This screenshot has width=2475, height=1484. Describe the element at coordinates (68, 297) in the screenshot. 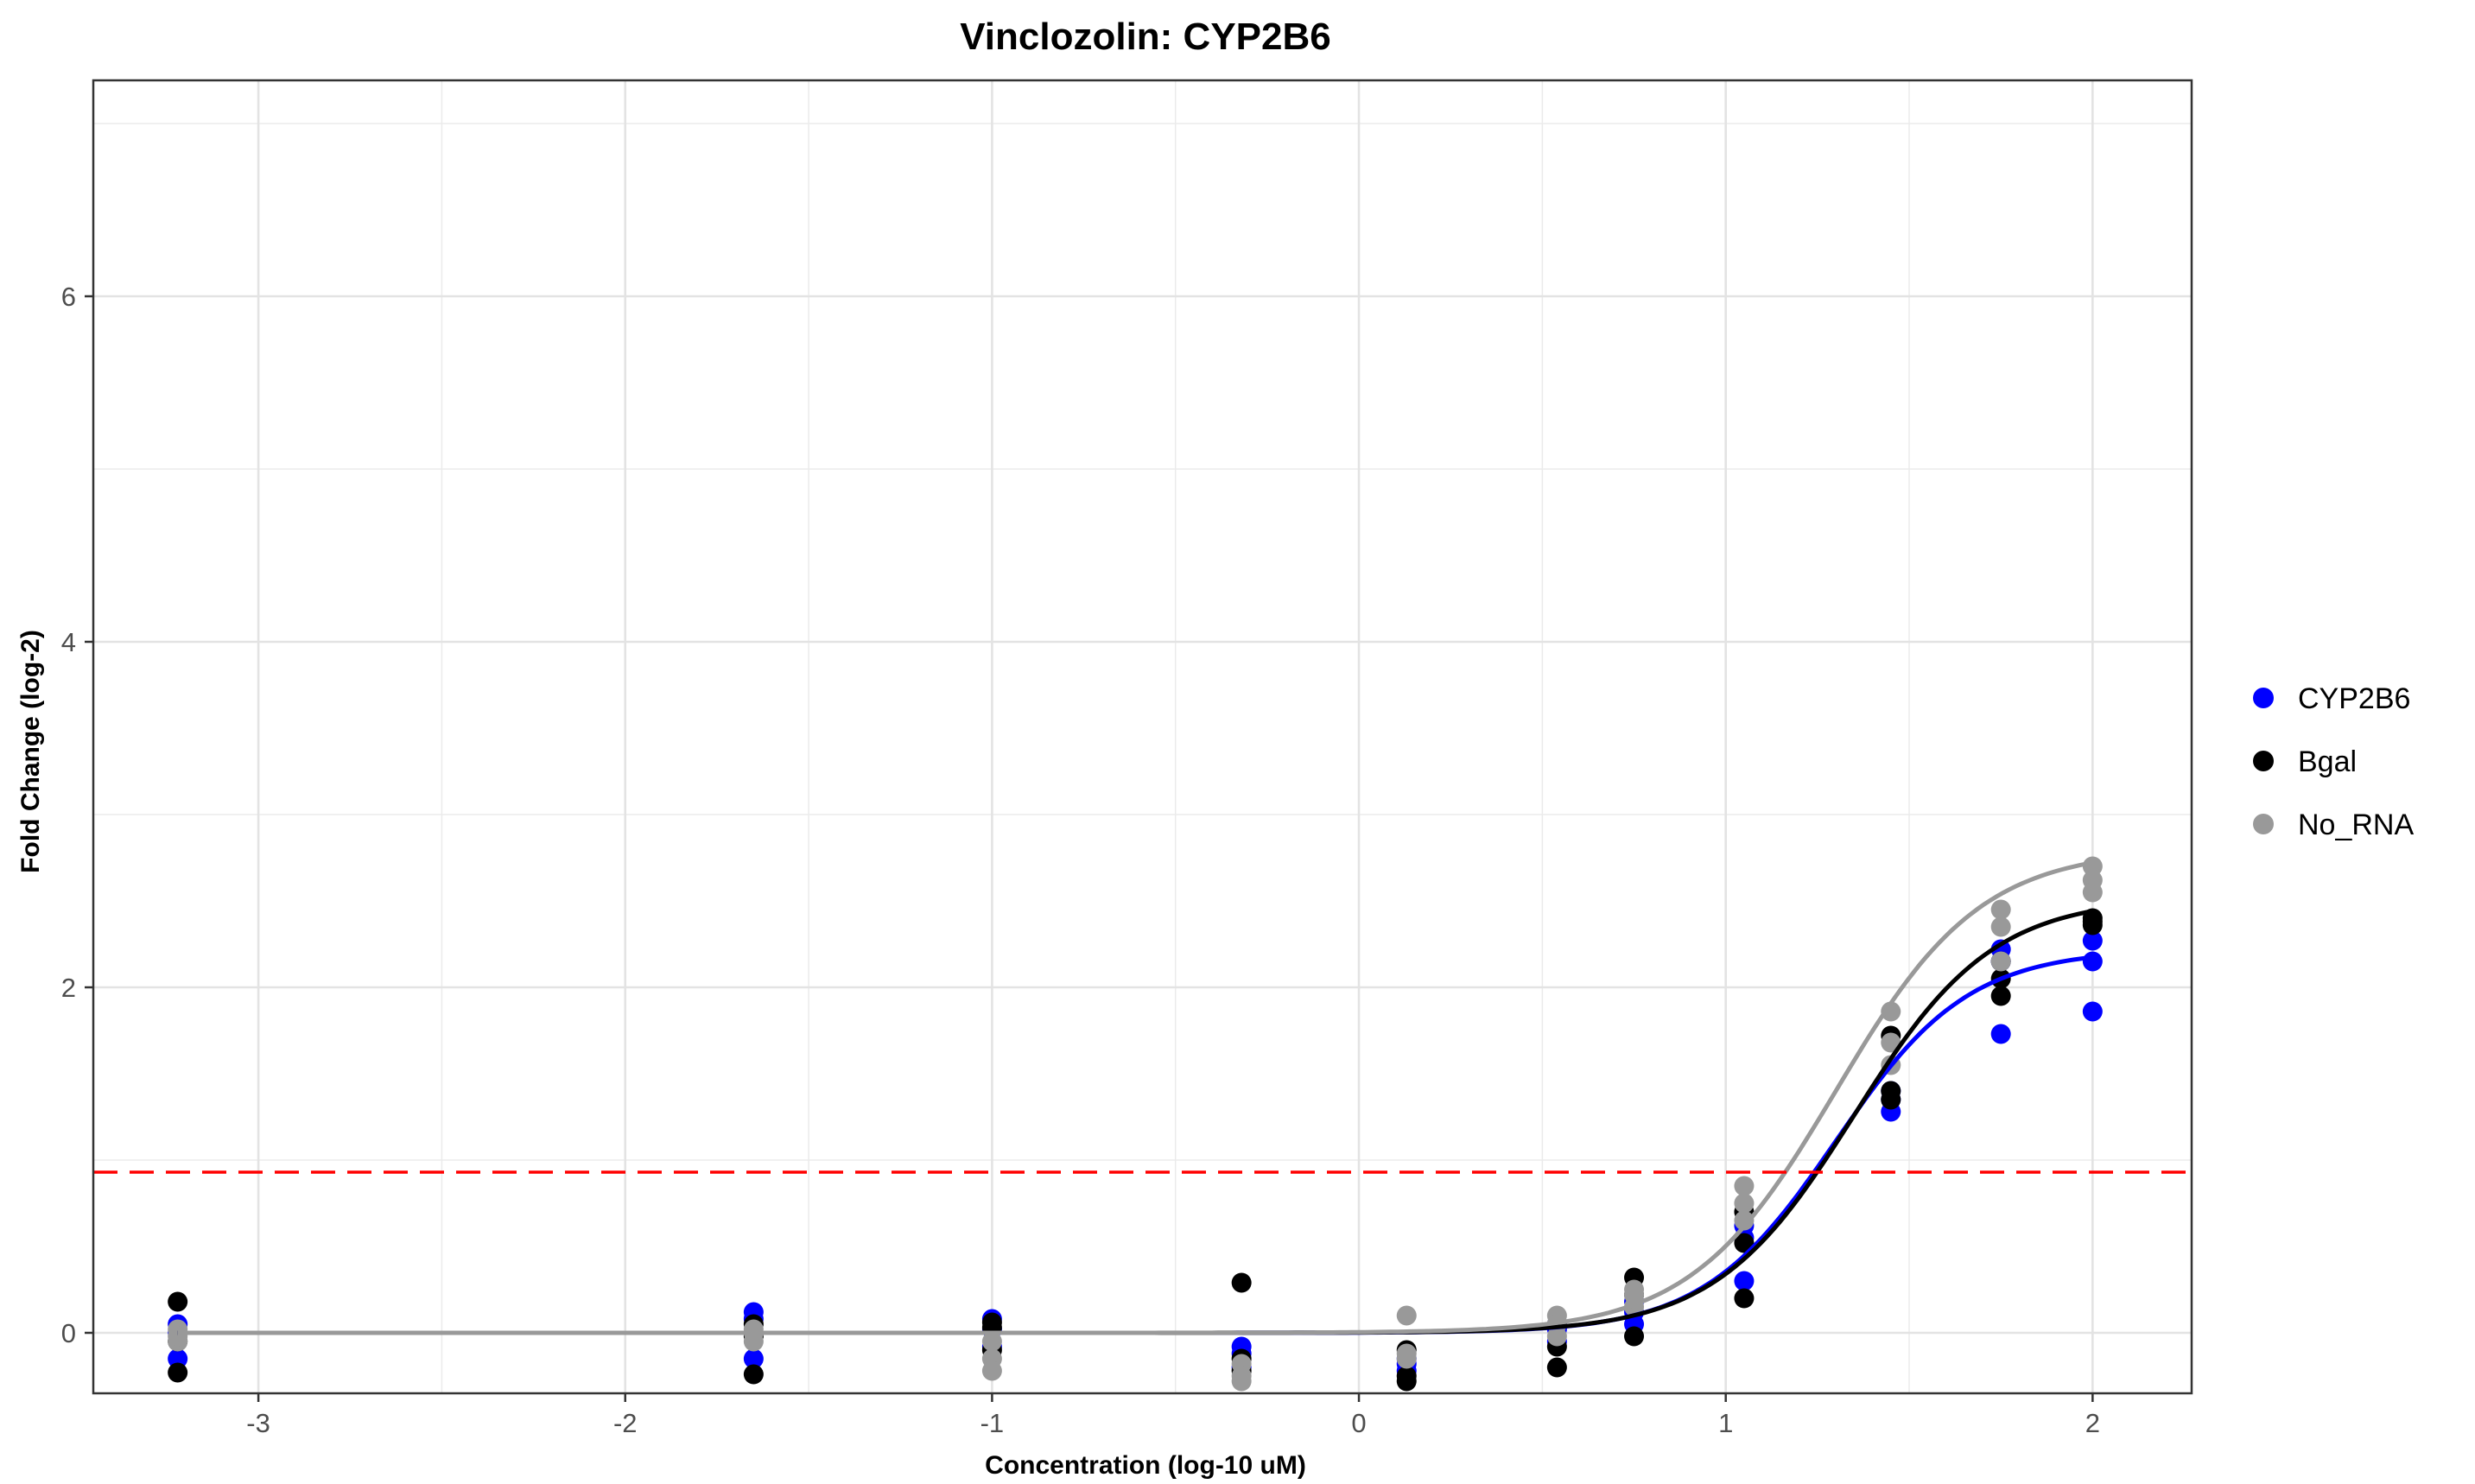

I see `y-tick-label: 6` at that location.